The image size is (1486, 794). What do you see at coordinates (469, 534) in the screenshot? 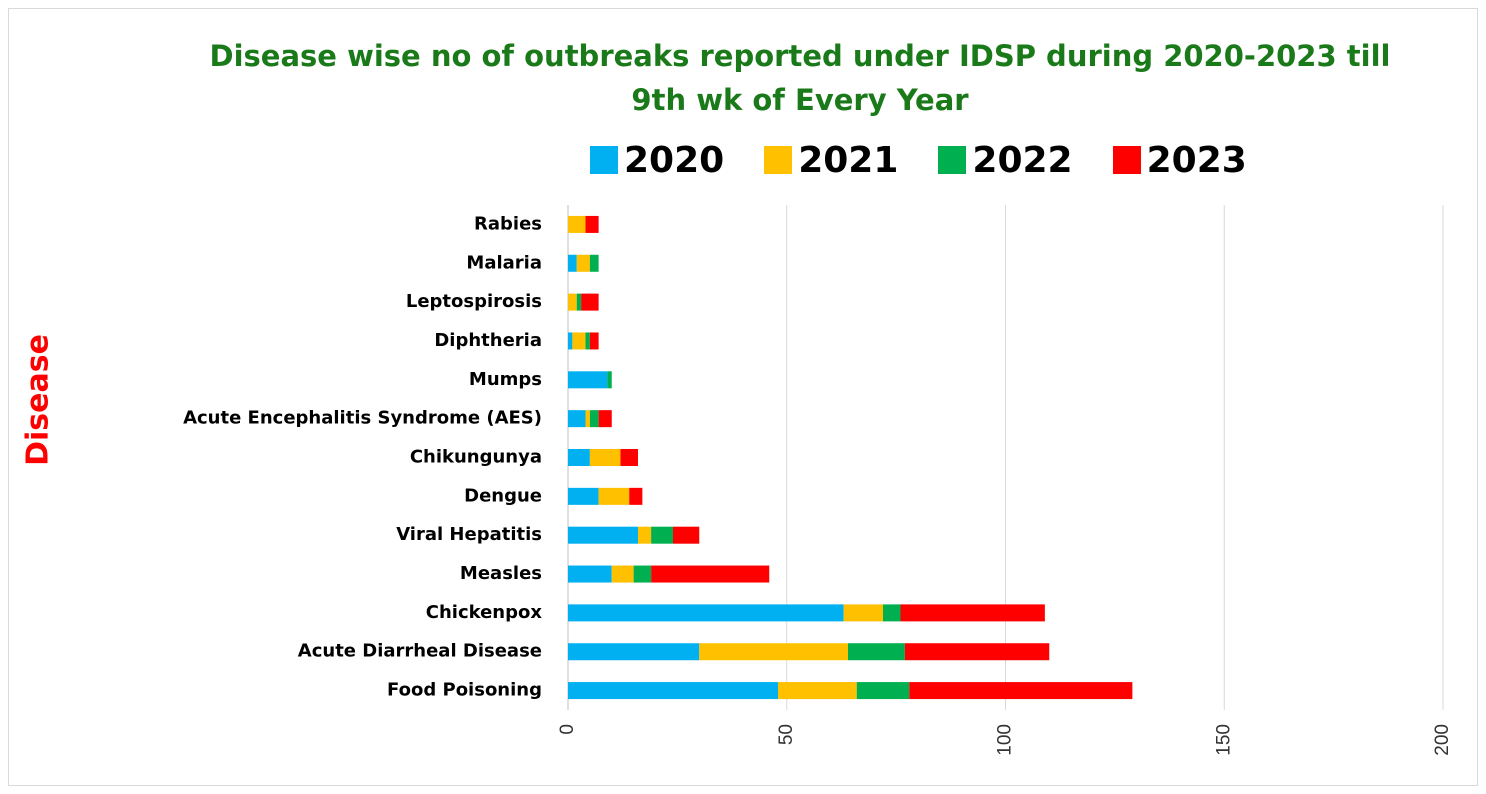
I see `category-label: Viral Hepatitis` at bounding box center [469, 534].